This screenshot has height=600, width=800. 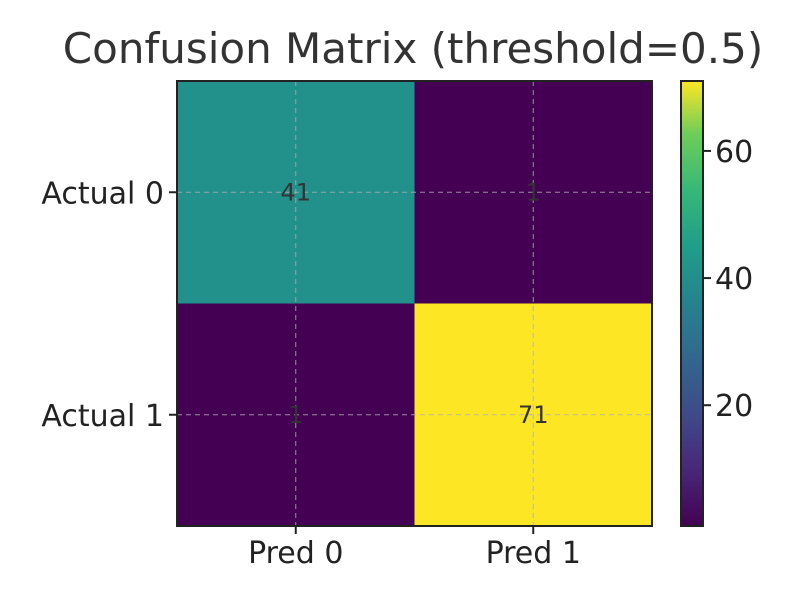 I want to click on y-tick-label-1: Actual 1, so click(x=102, y=416).